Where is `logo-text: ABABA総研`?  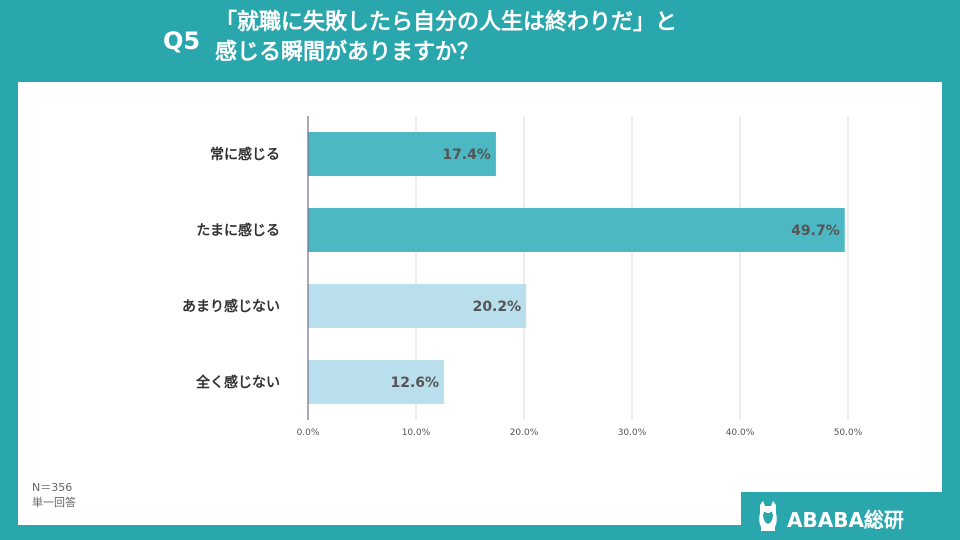
logo-text: ABABA総研 is located at coordinates (845, 520).